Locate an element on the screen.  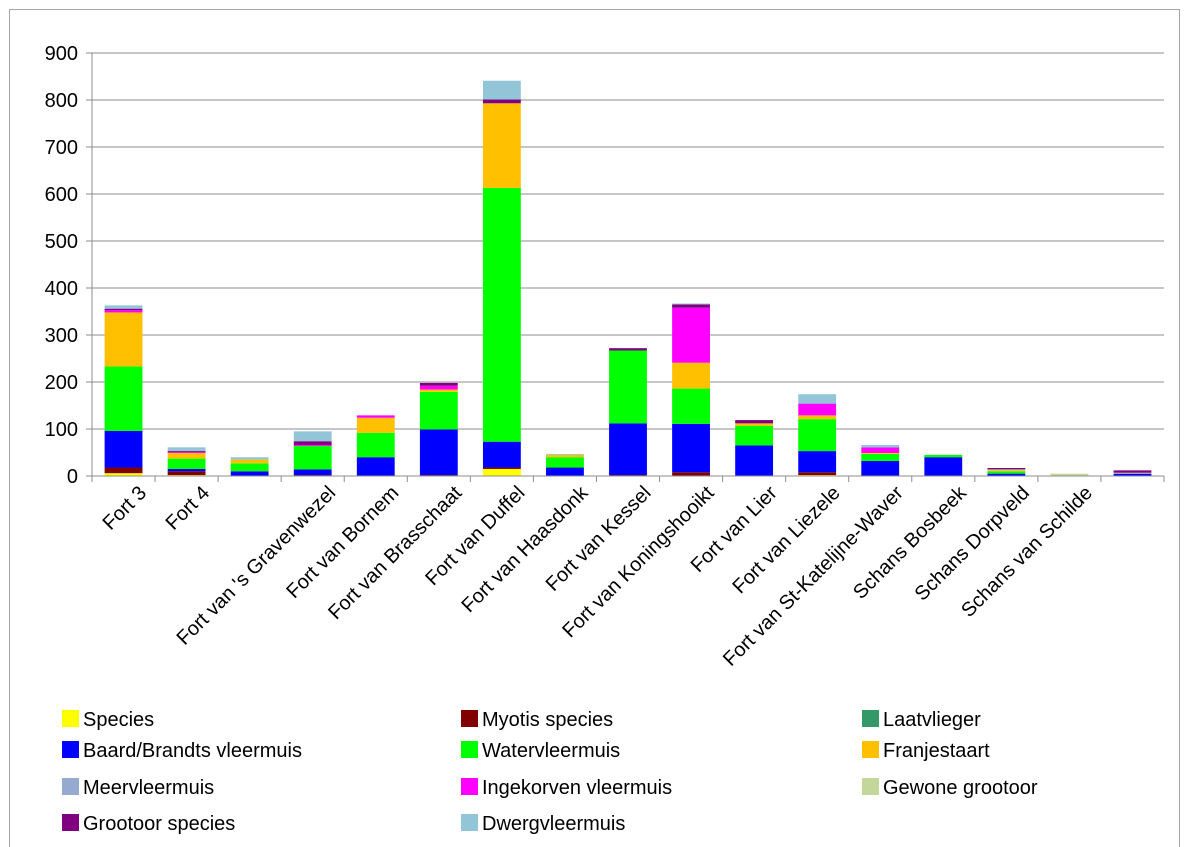
x-tick-label: Schans Dorpveld is located at coordinates (972, 543).